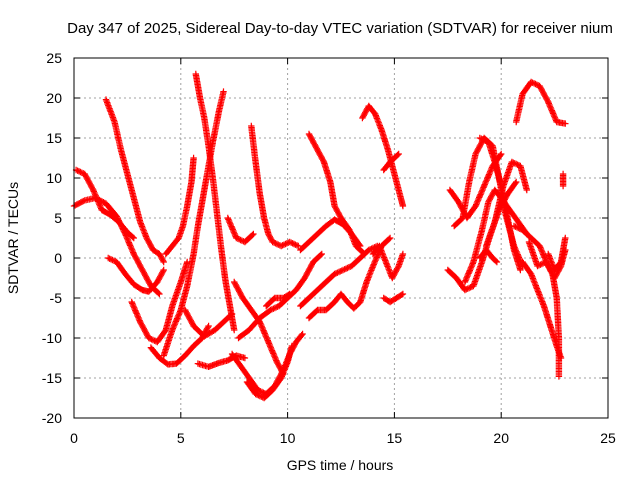  I want to click on y-axis-label: SDTVAR / TECUs, so click(13, 238).